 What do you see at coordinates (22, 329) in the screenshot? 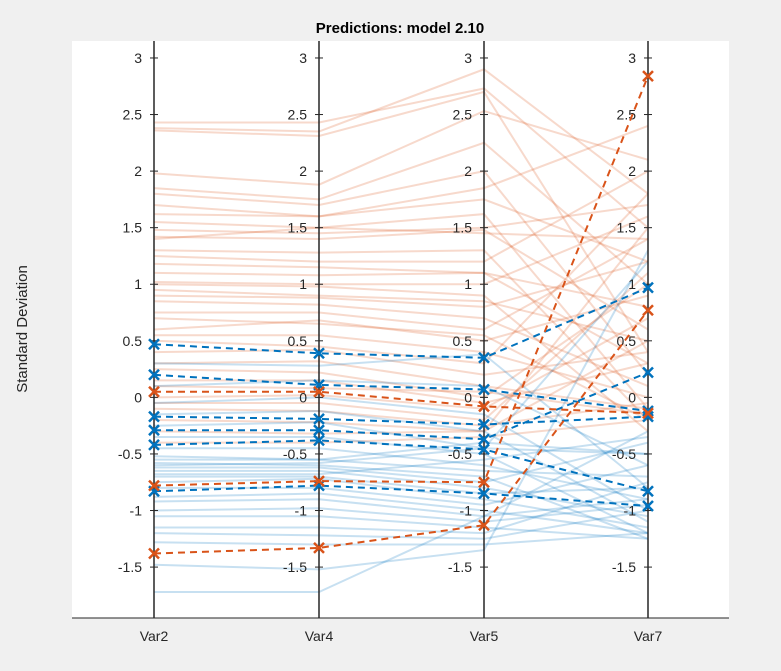
I see `y-axis-label: Standard Deviation` at bounding box center [22, 329].